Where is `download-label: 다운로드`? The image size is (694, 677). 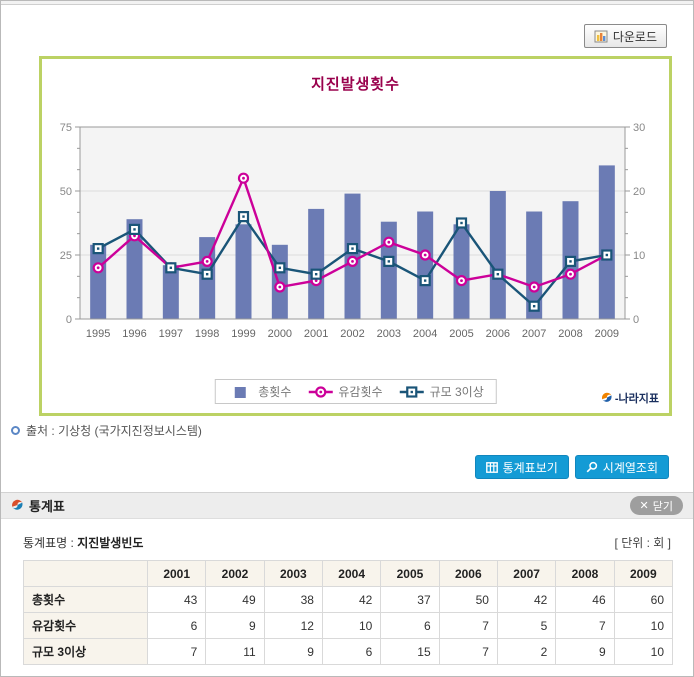 download-label: 다운로드 is located at coordinates (634, 36).